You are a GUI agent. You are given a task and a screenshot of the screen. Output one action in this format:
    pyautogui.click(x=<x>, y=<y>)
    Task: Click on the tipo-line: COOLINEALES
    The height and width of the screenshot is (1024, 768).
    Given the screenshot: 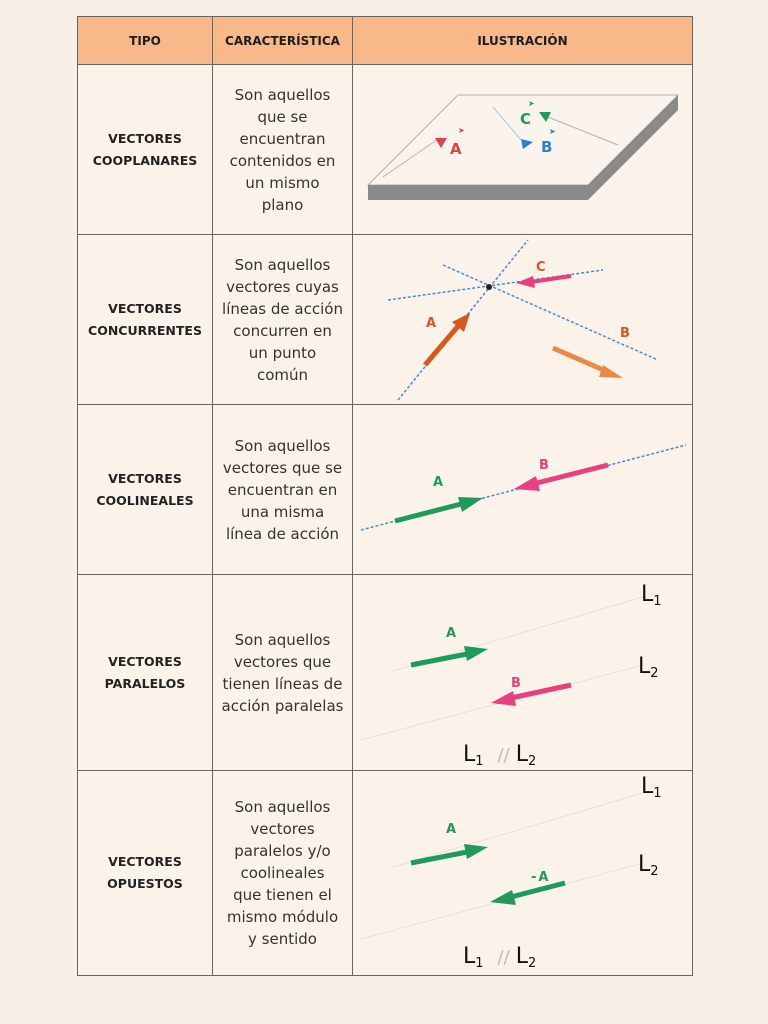 What is the action you would take?
    pyautogui.click(x=145, y=500)
    